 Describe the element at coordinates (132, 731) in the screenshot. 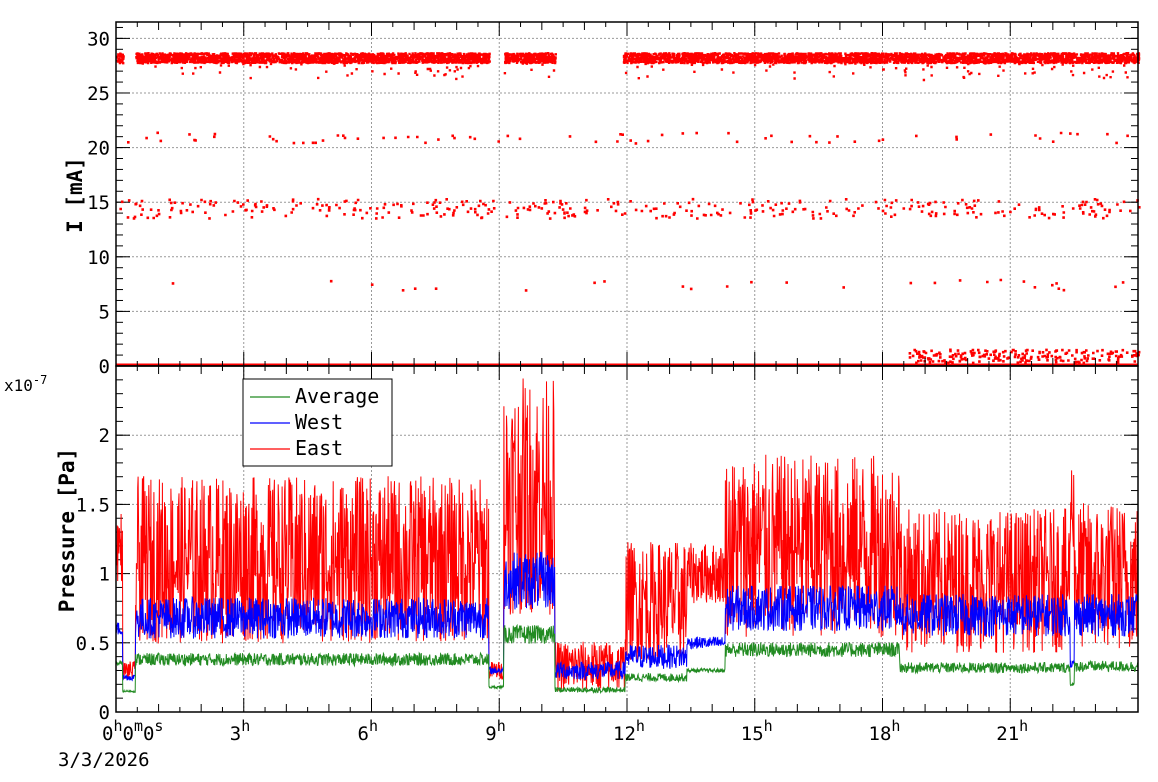

I see `x-tick-label: 0h0m0s` at that location.